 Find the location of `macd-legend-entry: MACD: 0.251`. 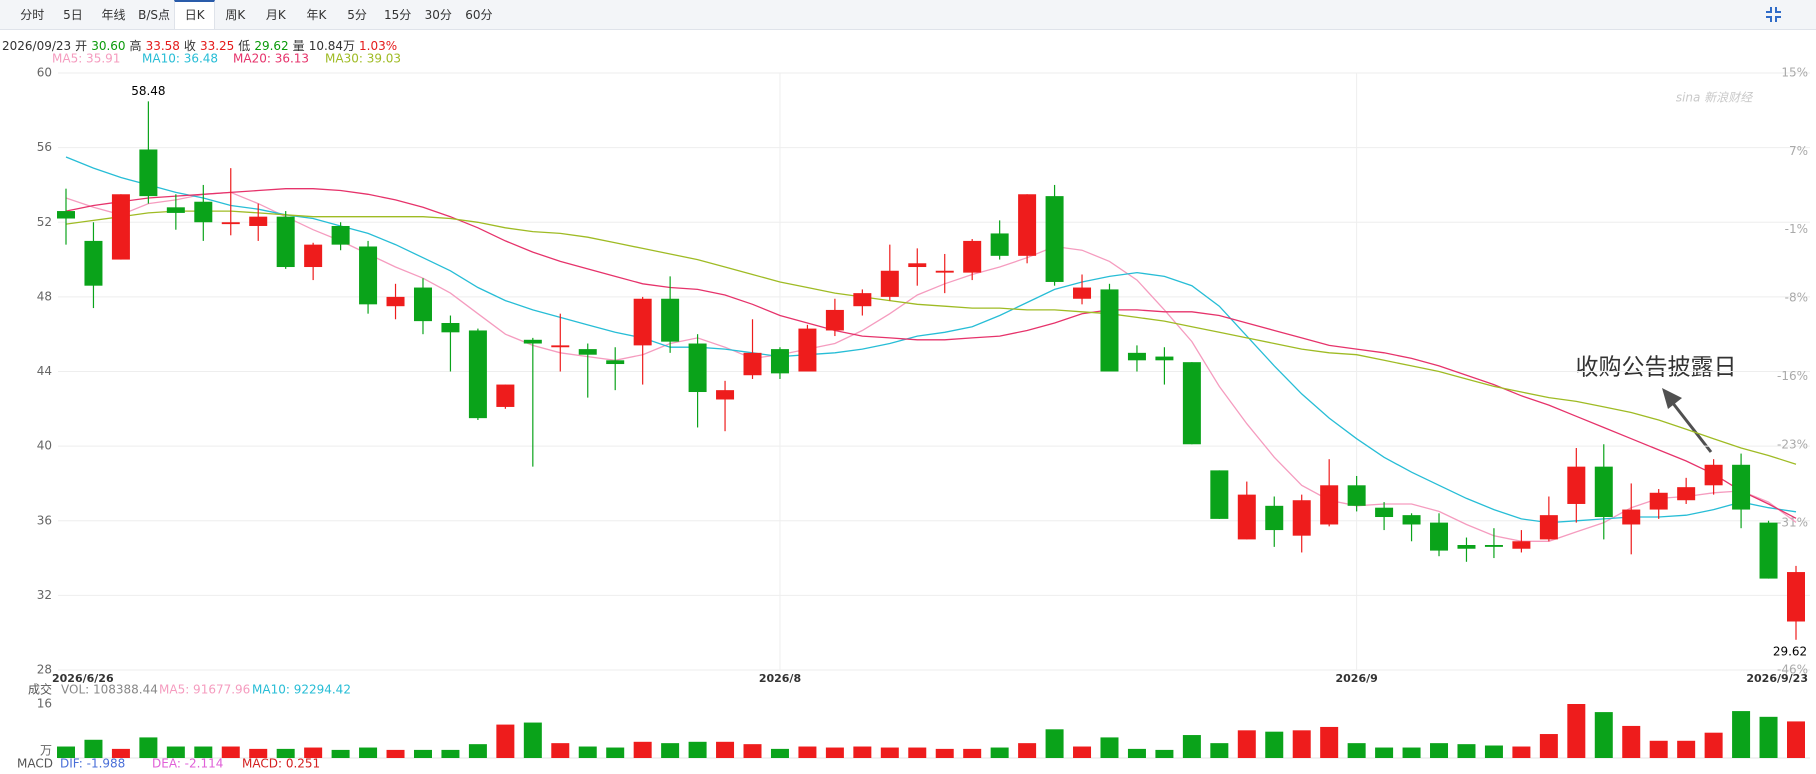

macd-legend-entry: MACD: 0.251 is located at coordinates (281, 764).